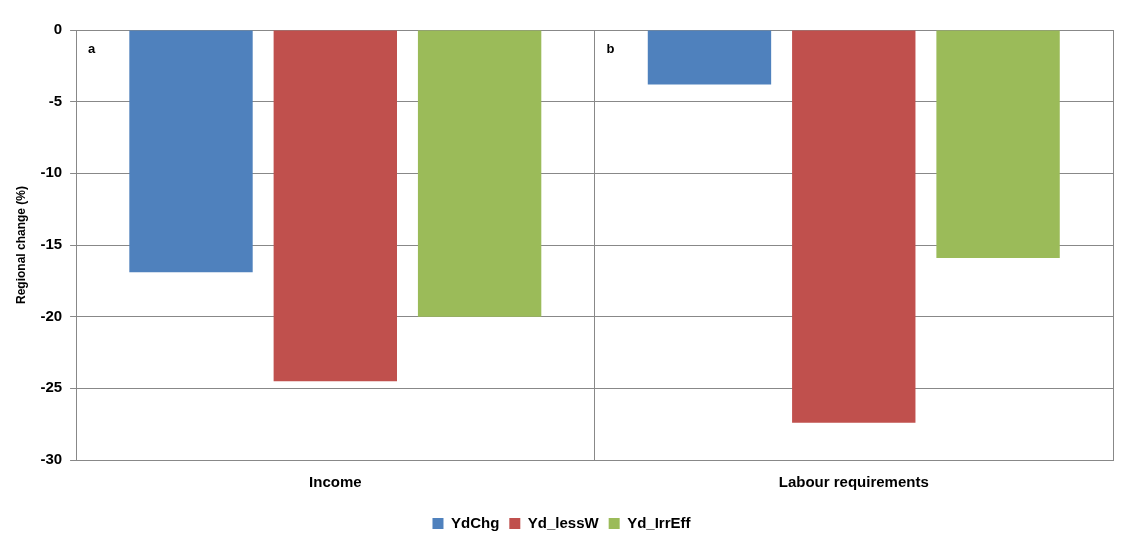 This screenshot has height=549, width=1129. Describe the element at coordinates (853, 482) in the screenshot. I see `x-tick-label: Labour requirements` at that location.